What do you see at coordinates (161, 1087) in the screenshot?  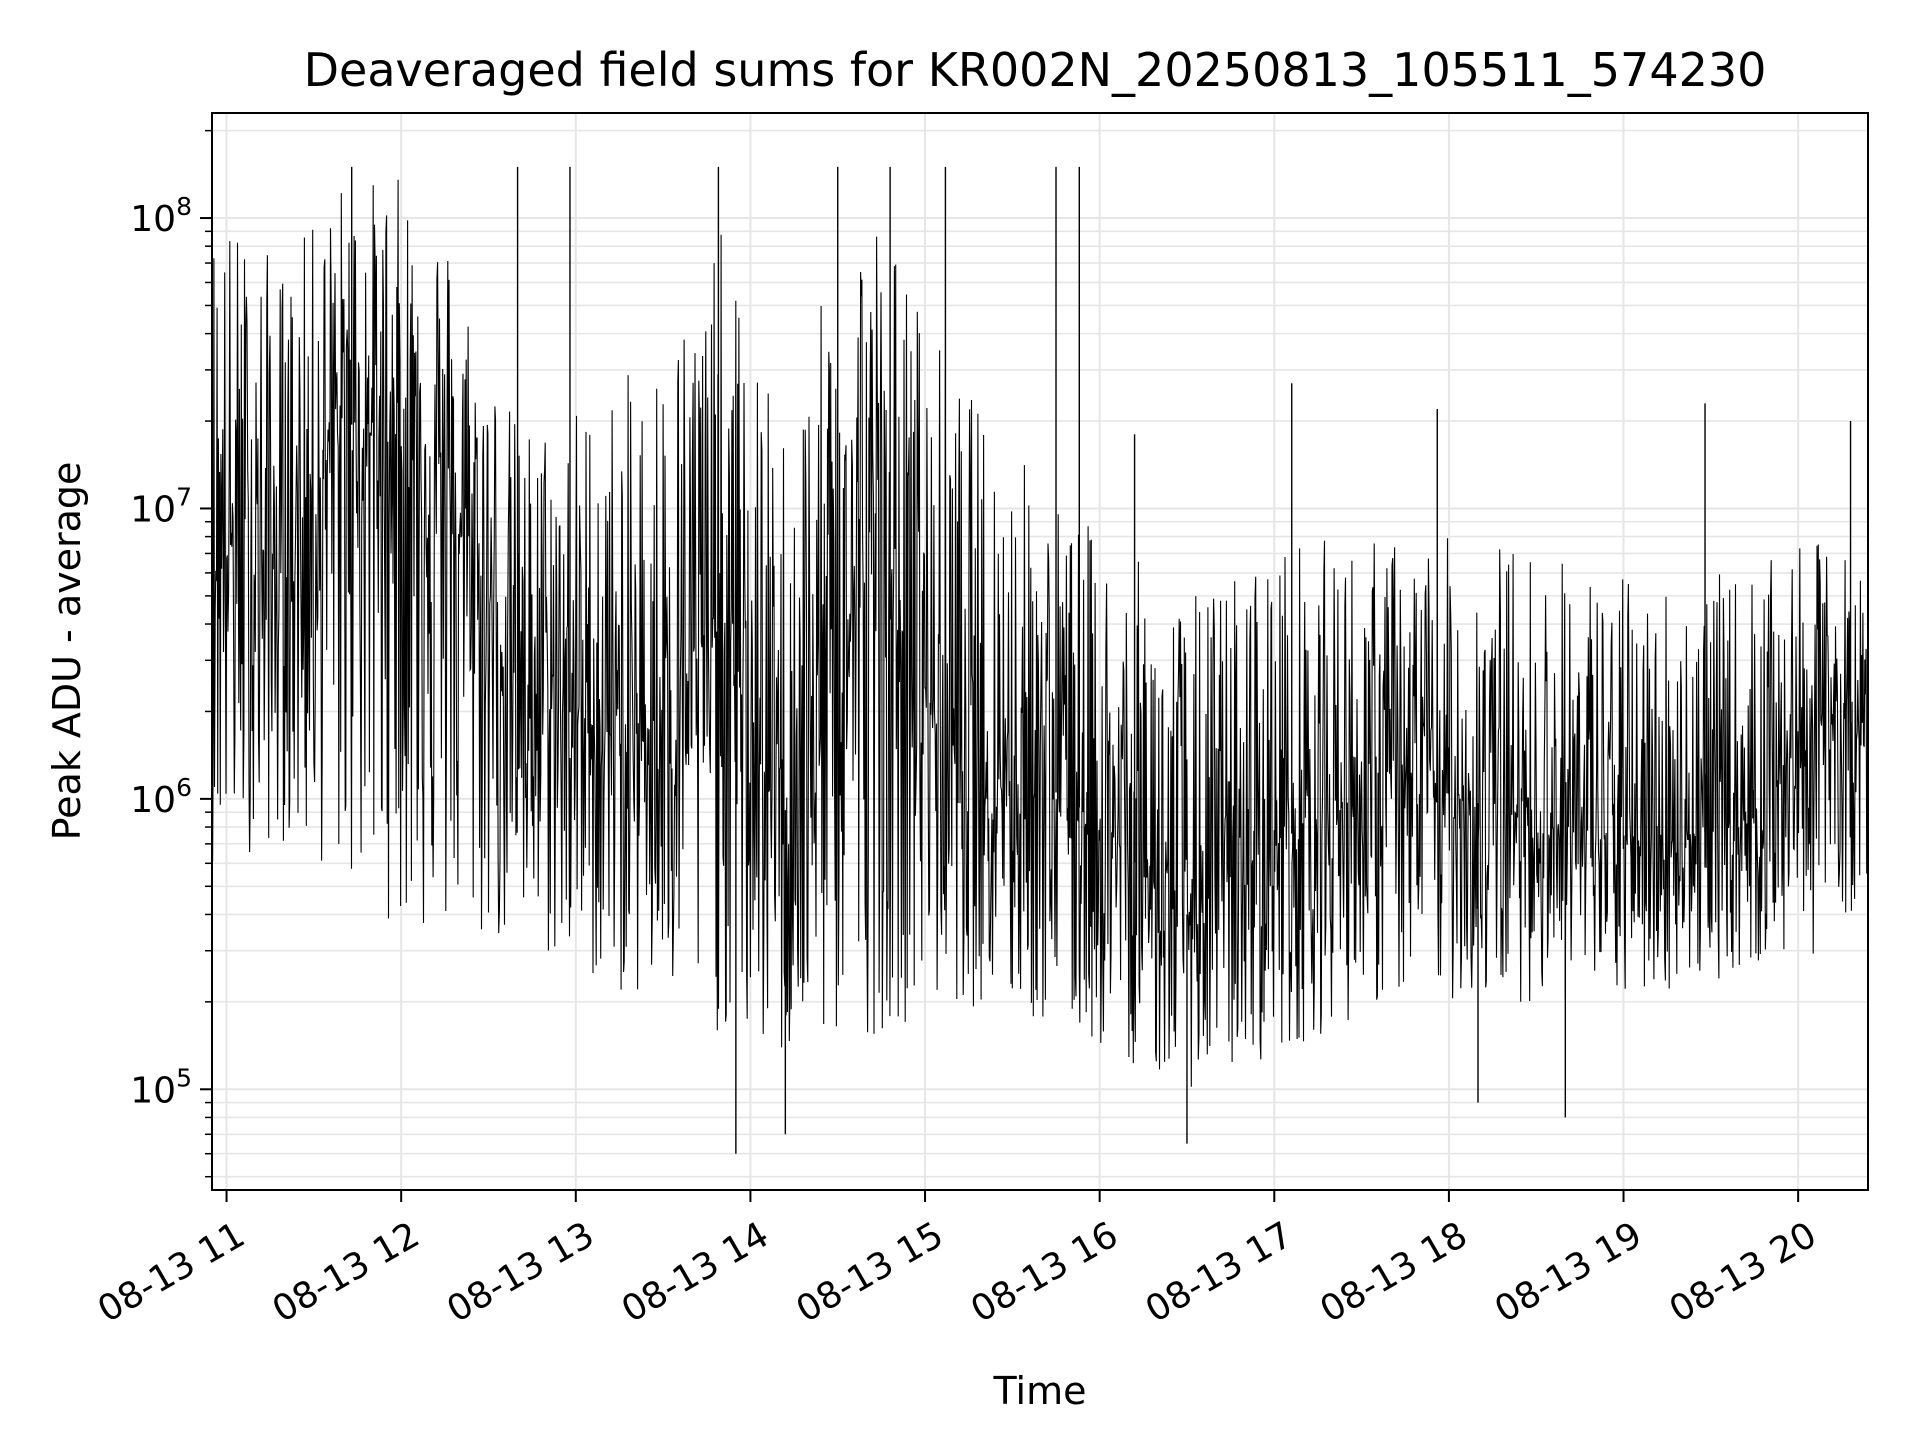 I see `y-tick-label: 10⁵` at bounding box center [161, 1087].